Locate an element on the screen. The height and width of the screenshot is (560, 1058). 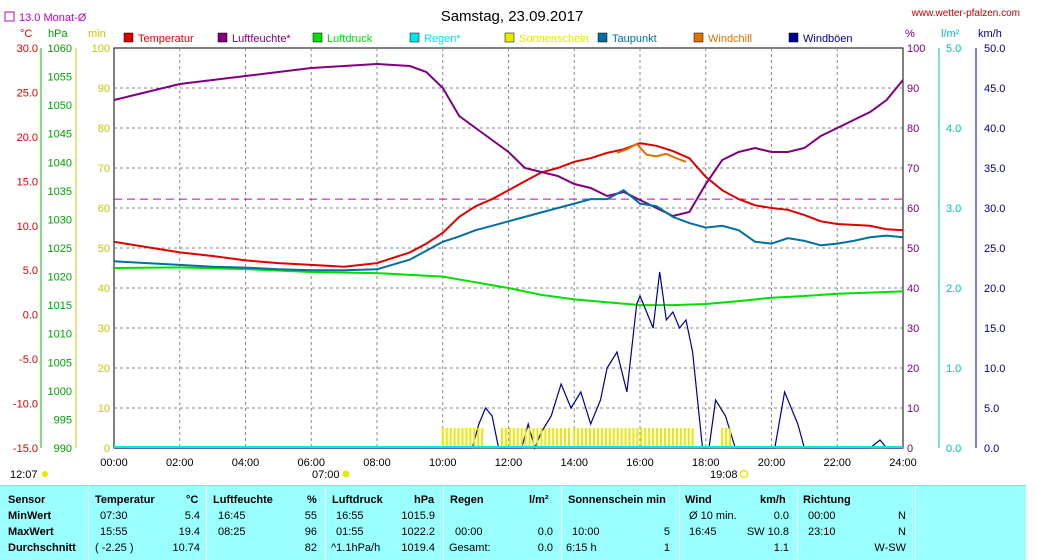
pressure-tick-label: 1060 is located at coordinates (60, 49).